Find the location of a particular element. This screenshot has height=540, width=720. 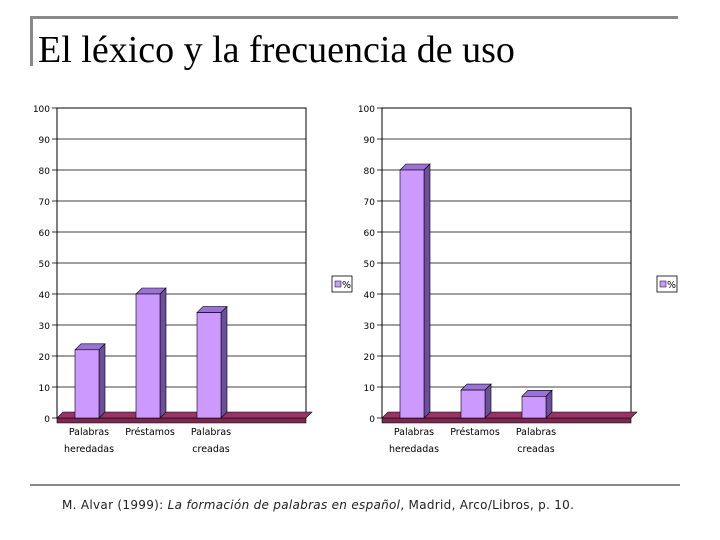

citation-suffix: , Madrid, Arco/Libros, p. 10. is located at coordinates (487, 505).